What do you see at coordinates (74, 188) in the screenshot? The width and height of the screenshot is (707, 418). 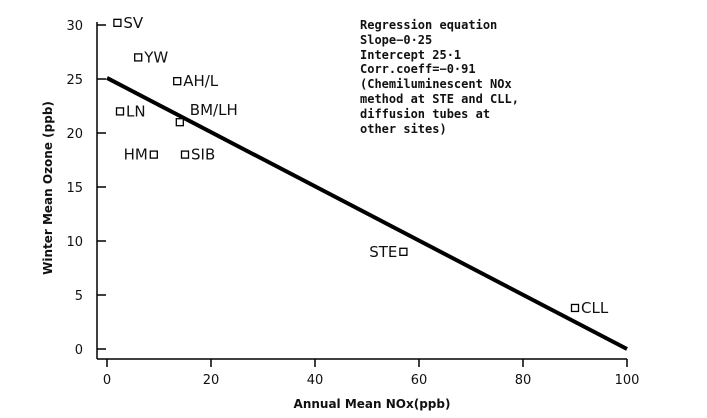 I see `y-tick-label: 15` at bounding box center [74, 188].